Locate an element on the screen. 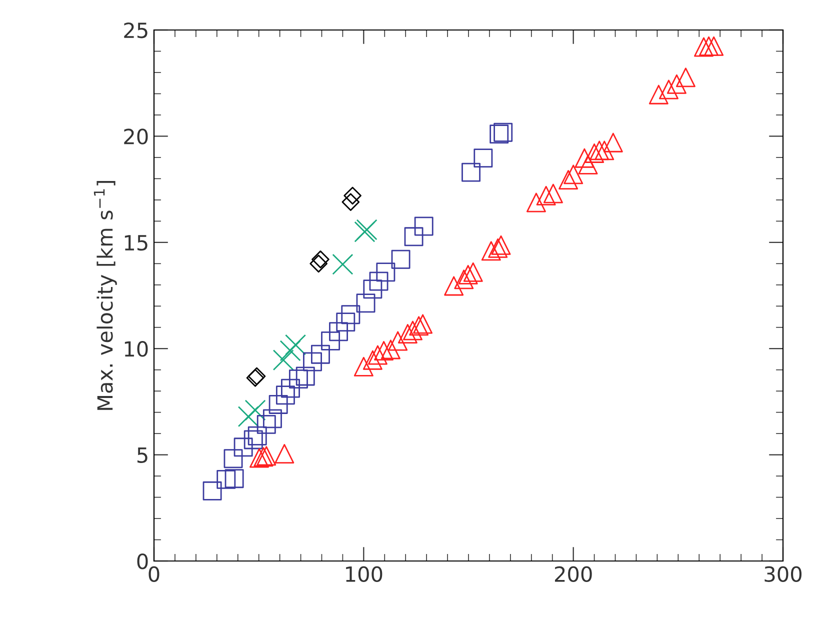  x-tick-label: 0 is located at coordinates (154, 574).